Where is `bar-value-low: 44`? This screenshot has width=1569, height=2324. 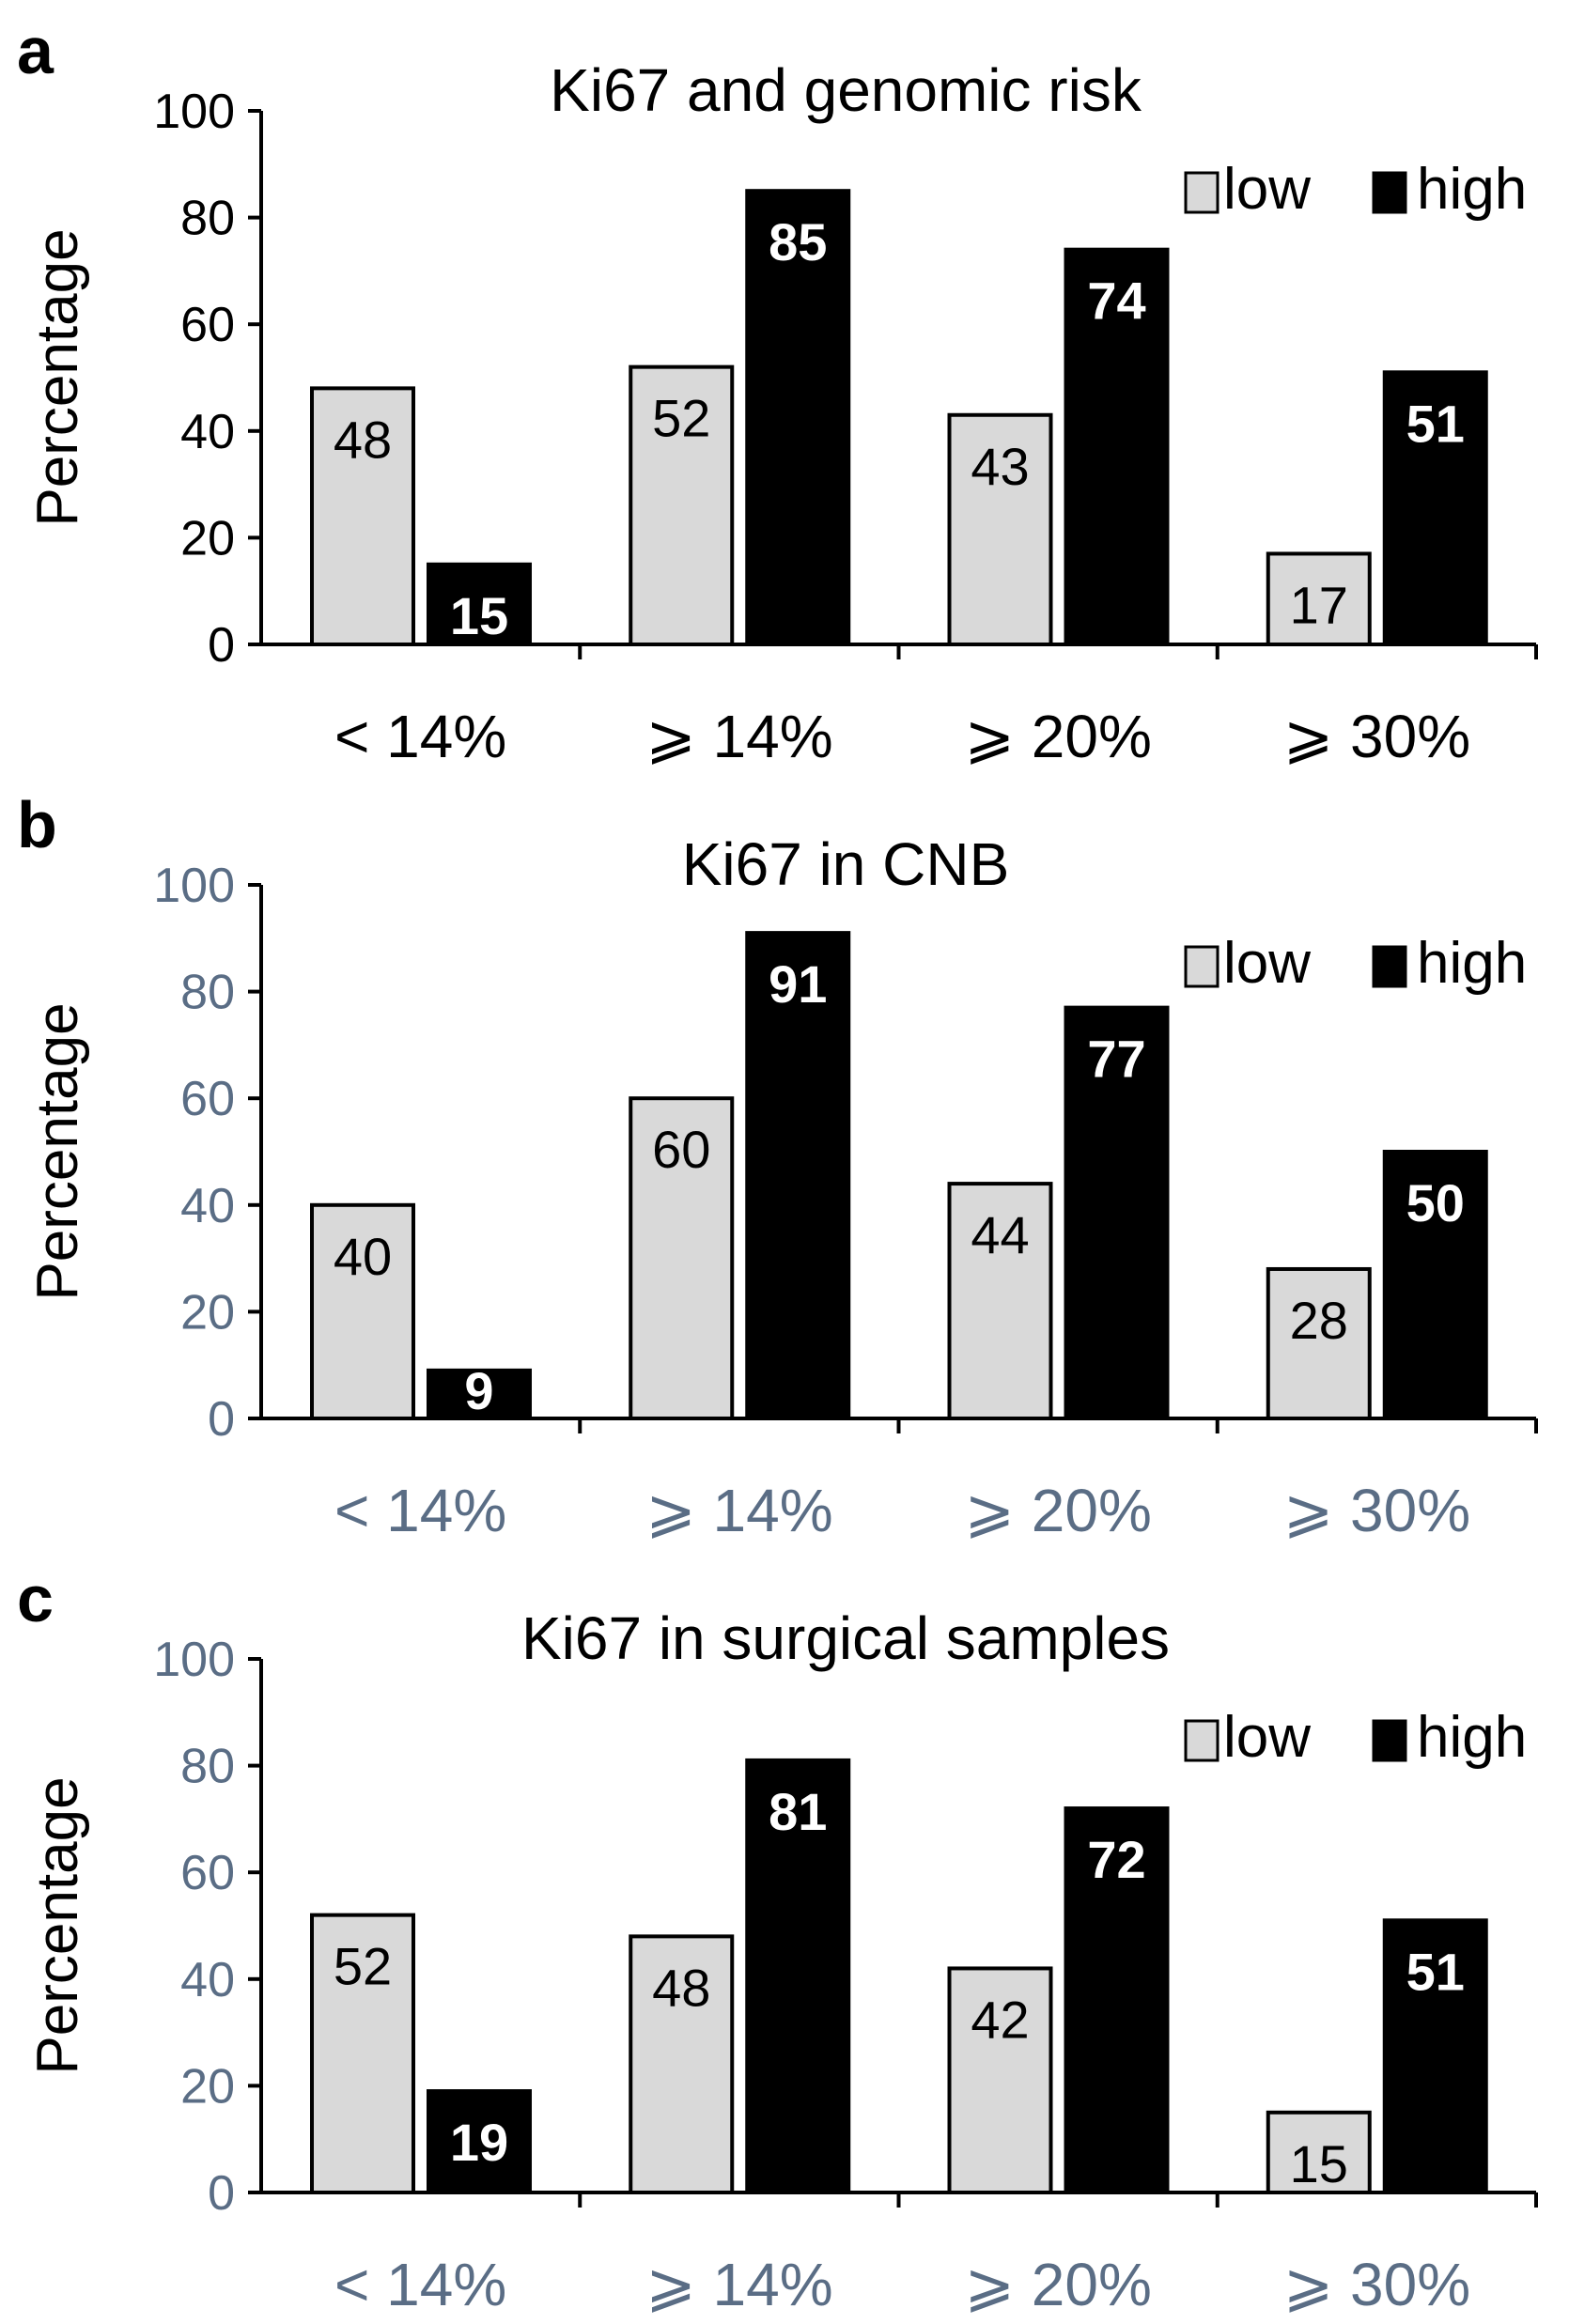 bar-value-low: 44 is located at coordinates (1000, 1234).